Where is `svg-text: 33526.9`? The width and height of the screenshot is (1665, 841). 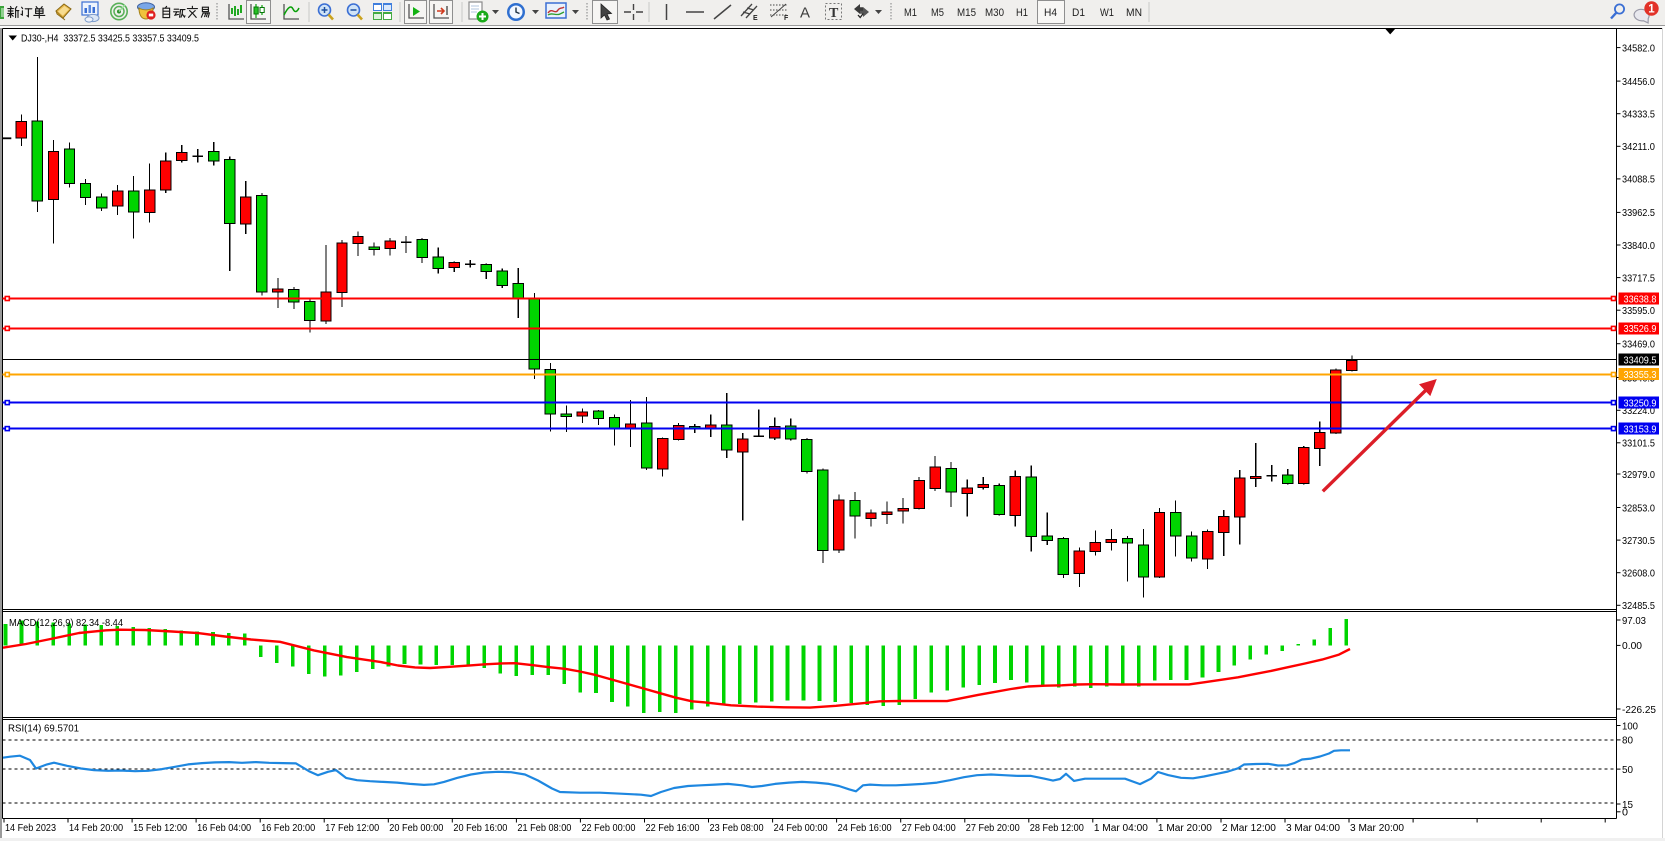 svg-text: 33526.9 is located at coordinates (1640, 329).